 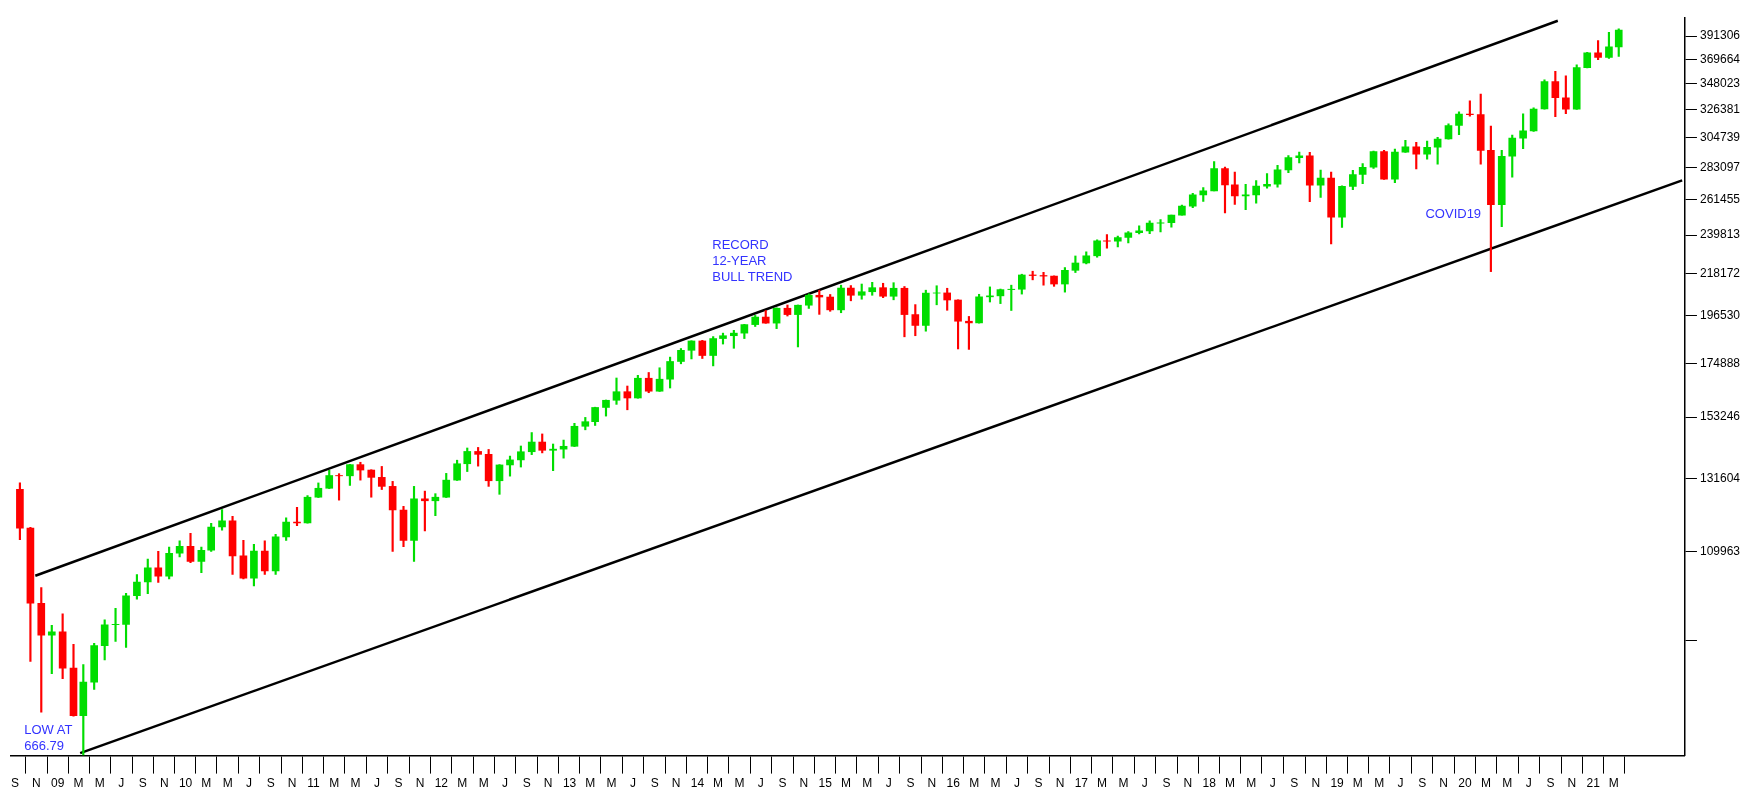 I want to click on y-tick-label: 391306, so click(x=1720, y=35).